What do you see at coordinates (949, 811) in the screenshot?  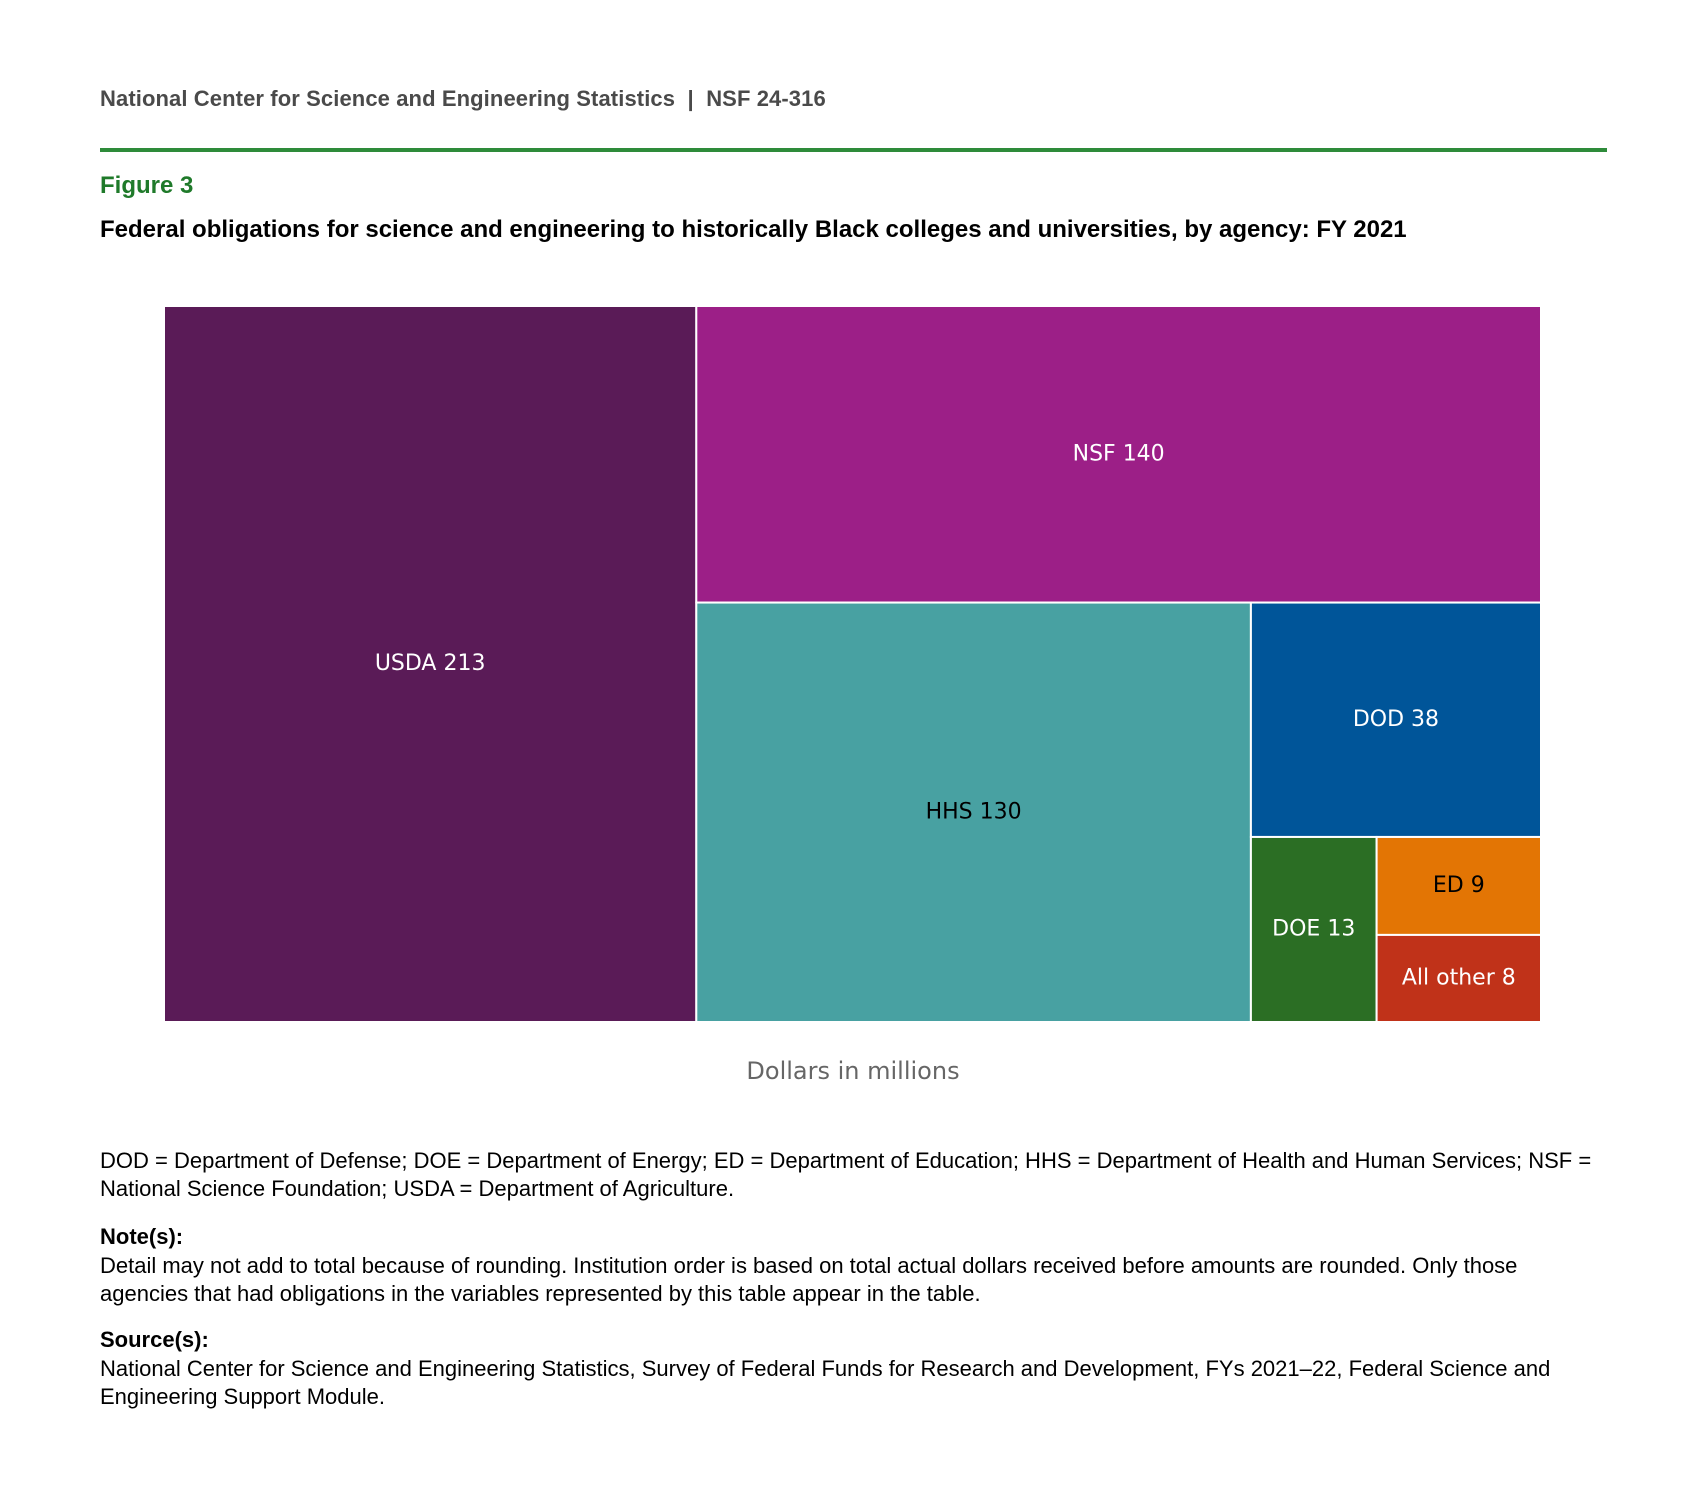 I see `cell-name: HHS` at bounding box center [949, 811].